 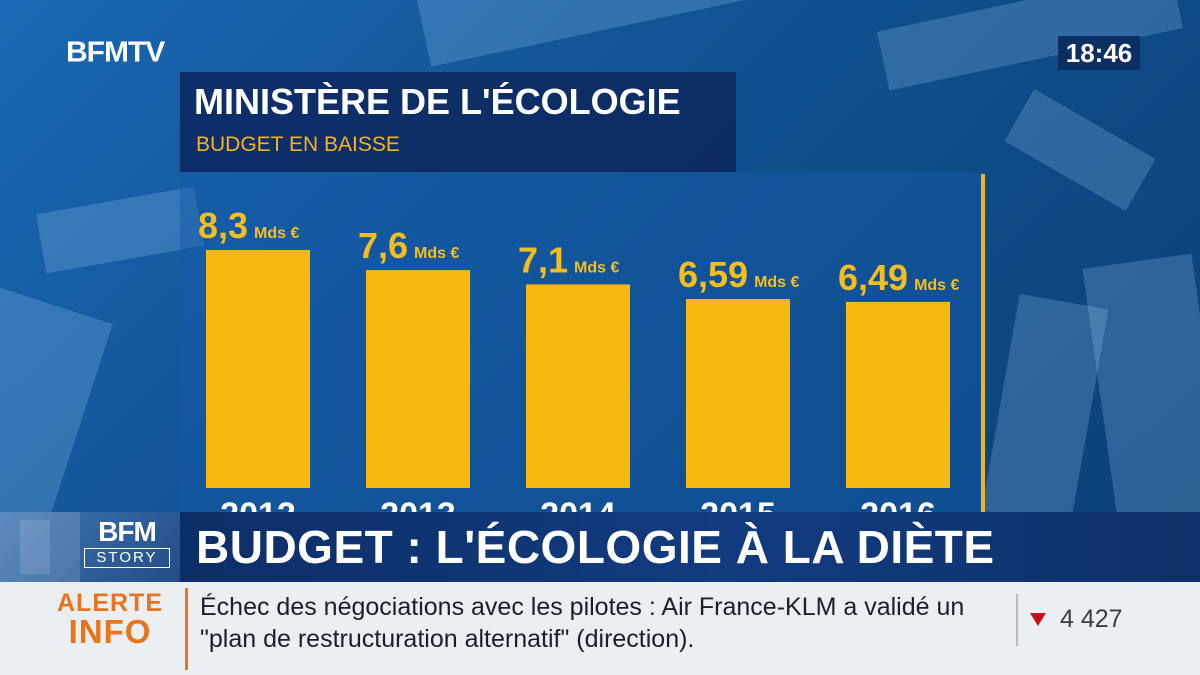 I want to click on program-badge, so click(x=90, y=547).